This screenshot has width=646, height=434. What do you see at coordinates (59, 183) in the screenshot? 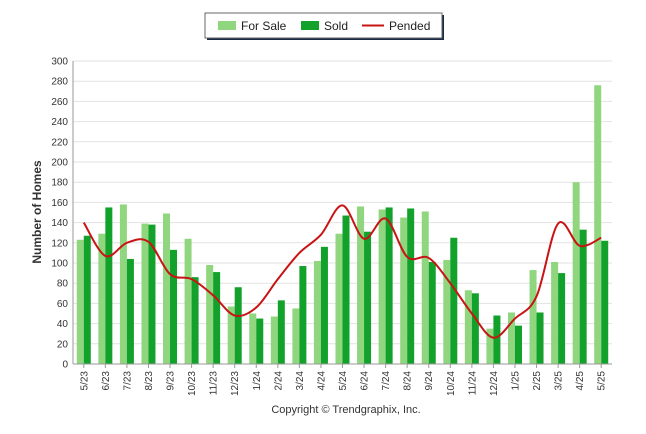
I see `y-tick-label: 180` at bounding box center [59, 183].